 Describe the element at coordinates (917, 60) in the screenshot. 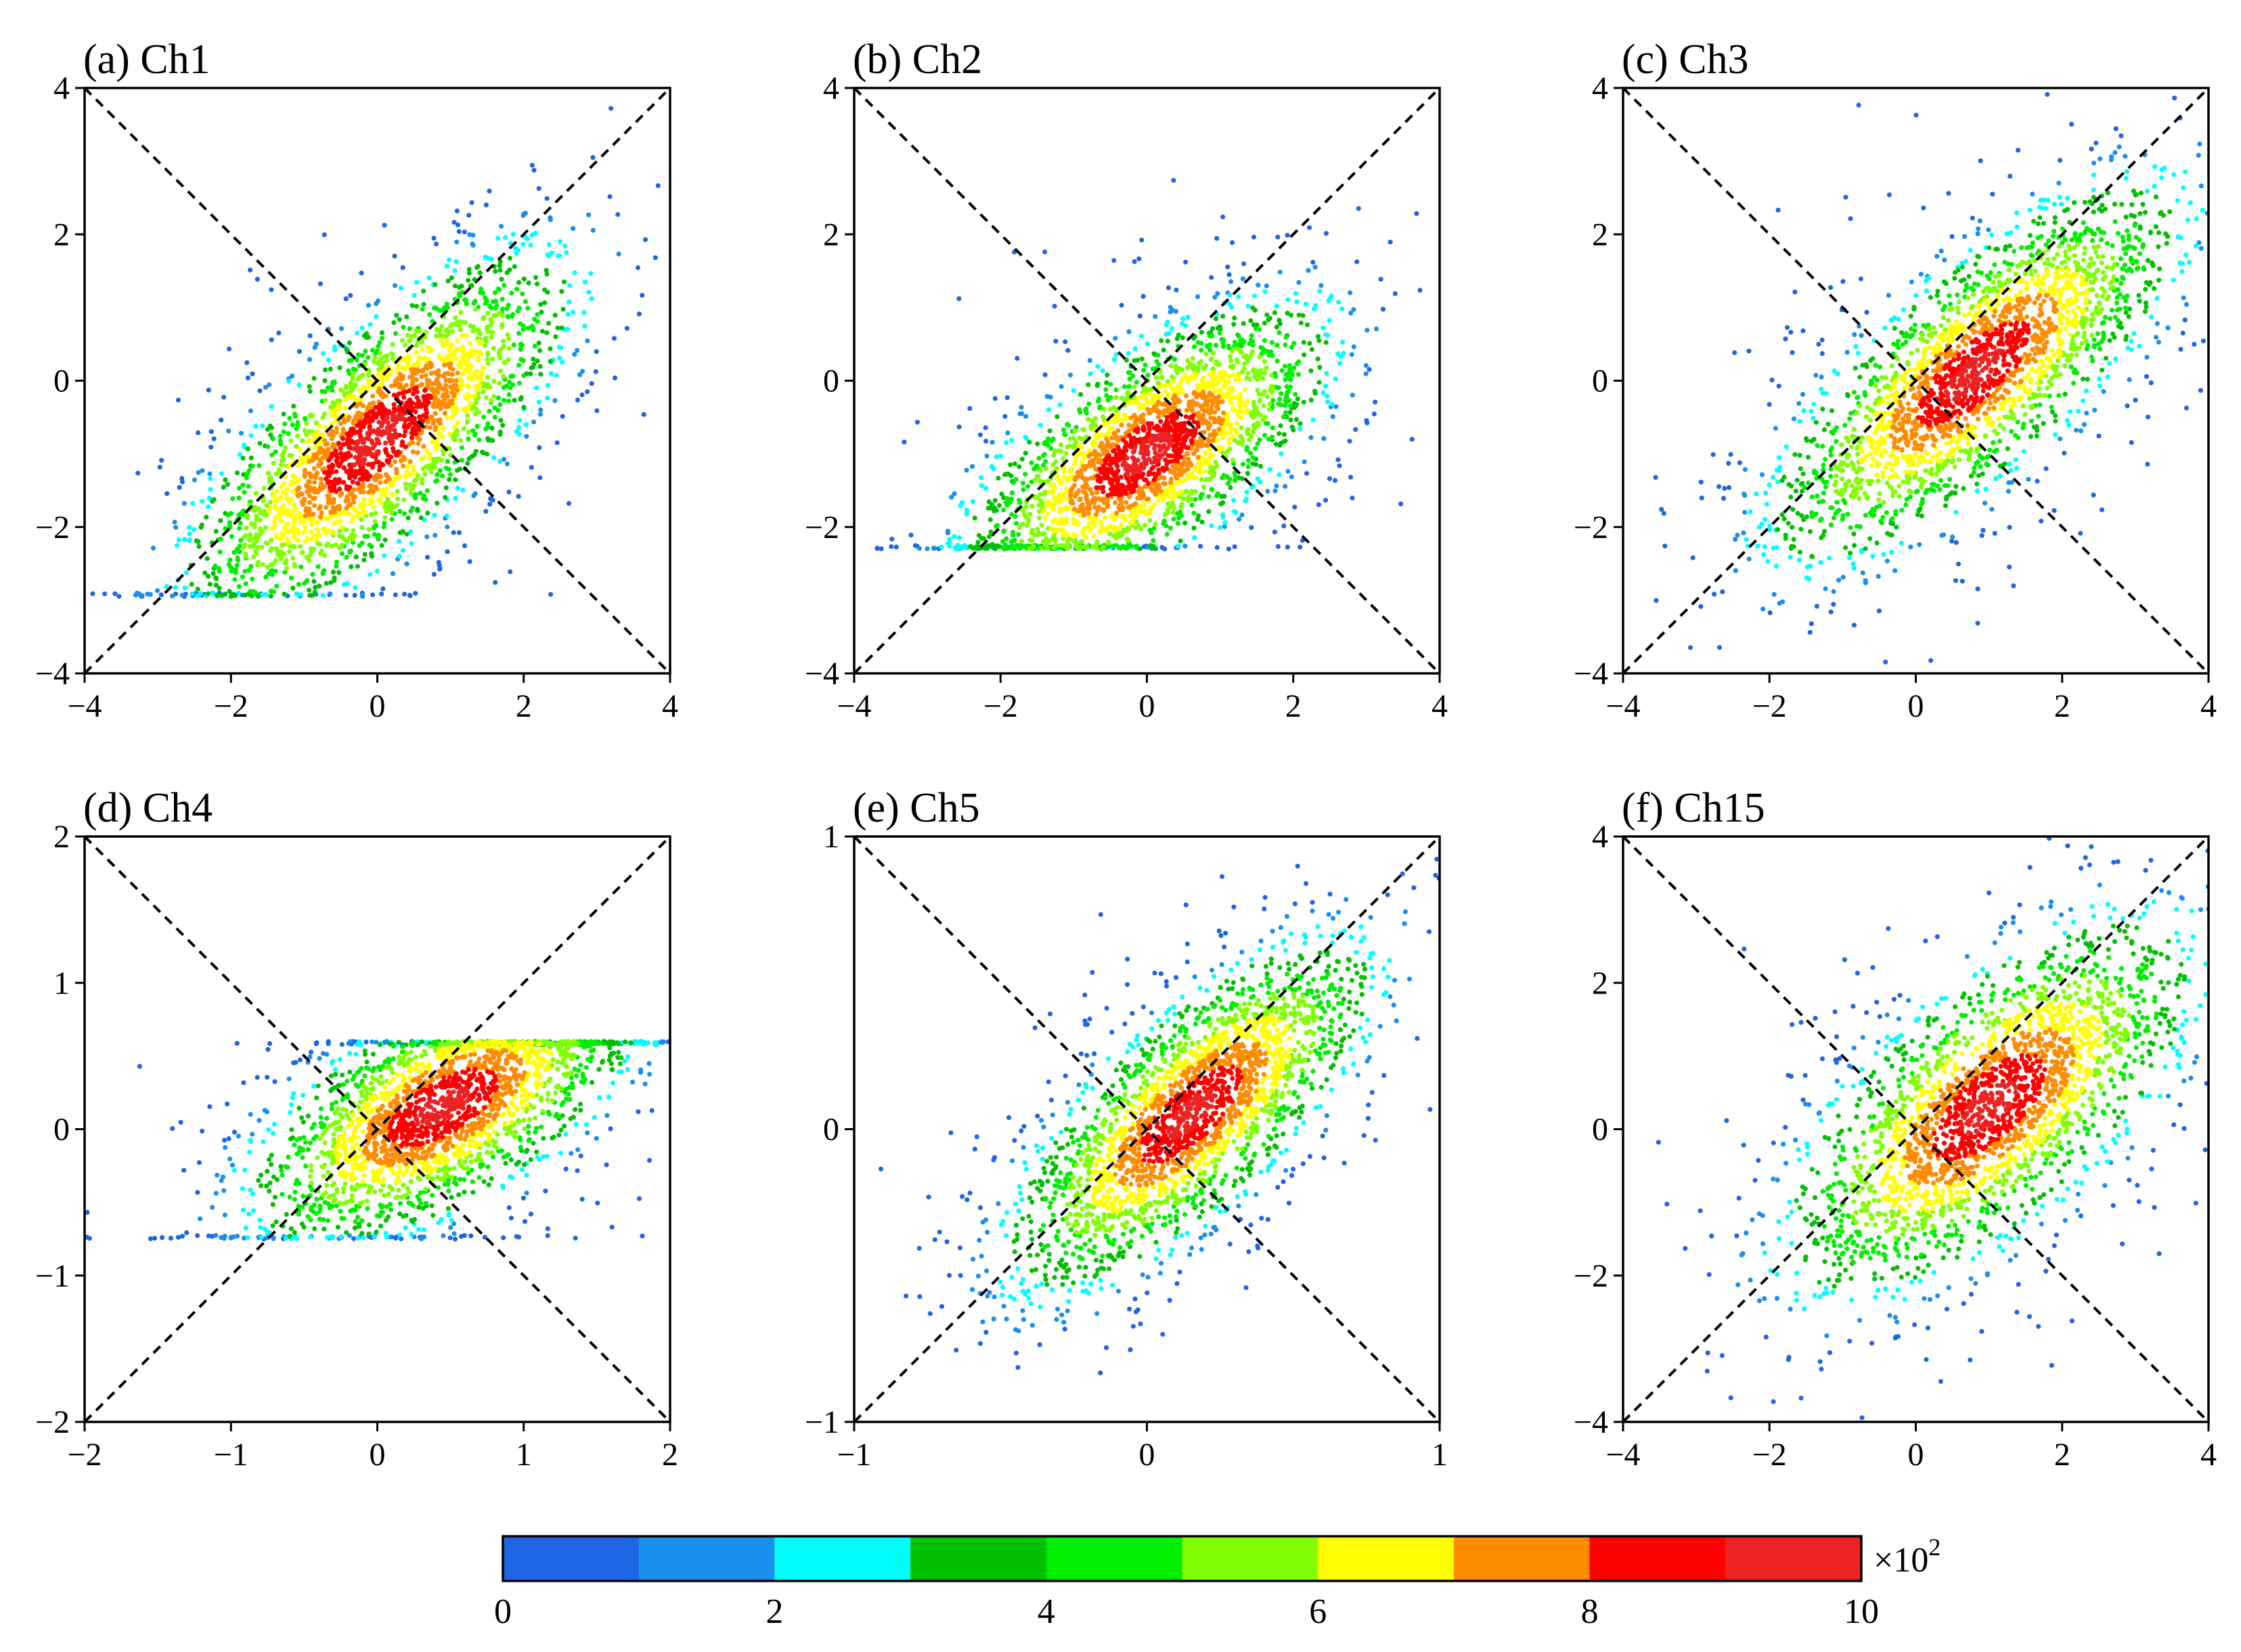

I see `panel-title: (b) Ch2` at that location.